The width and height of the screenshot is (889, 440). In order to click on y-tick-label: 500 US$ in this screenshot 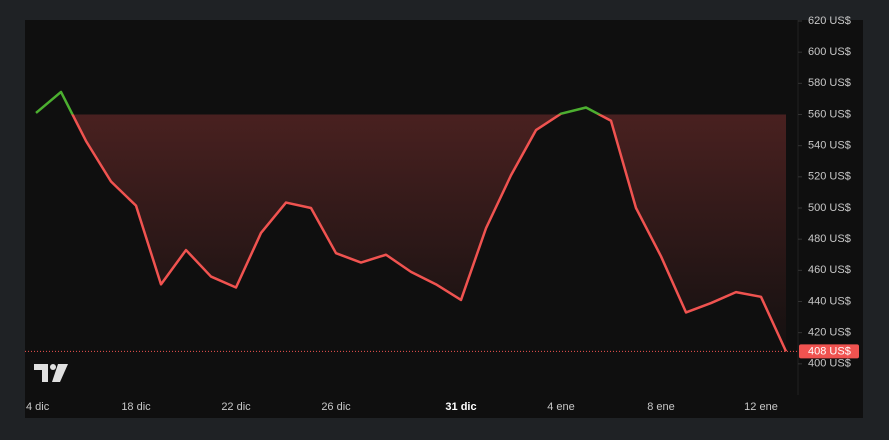, I will do `click(829, 208)`.